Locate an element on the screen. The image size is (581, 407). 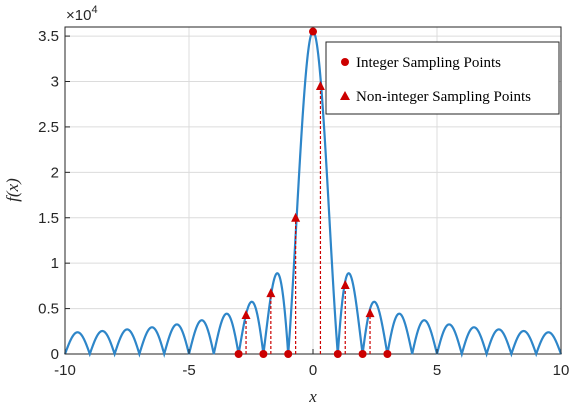
x-axis-label: x is located at coordinates (312, 396).